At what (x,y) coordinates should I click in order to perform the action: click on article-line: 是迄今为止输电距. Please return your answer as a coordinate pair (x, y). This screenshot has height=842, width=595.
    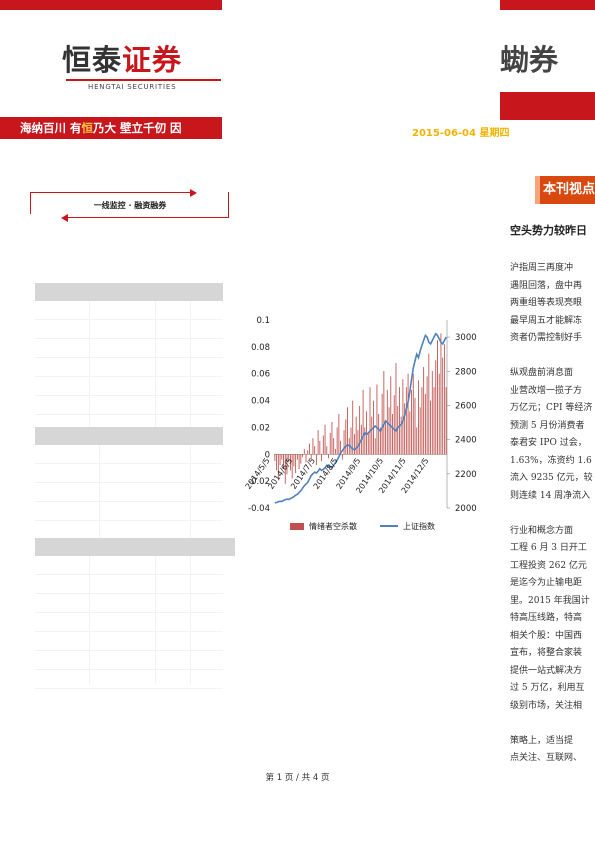
    Looking at the image, I should click on (546, 583).